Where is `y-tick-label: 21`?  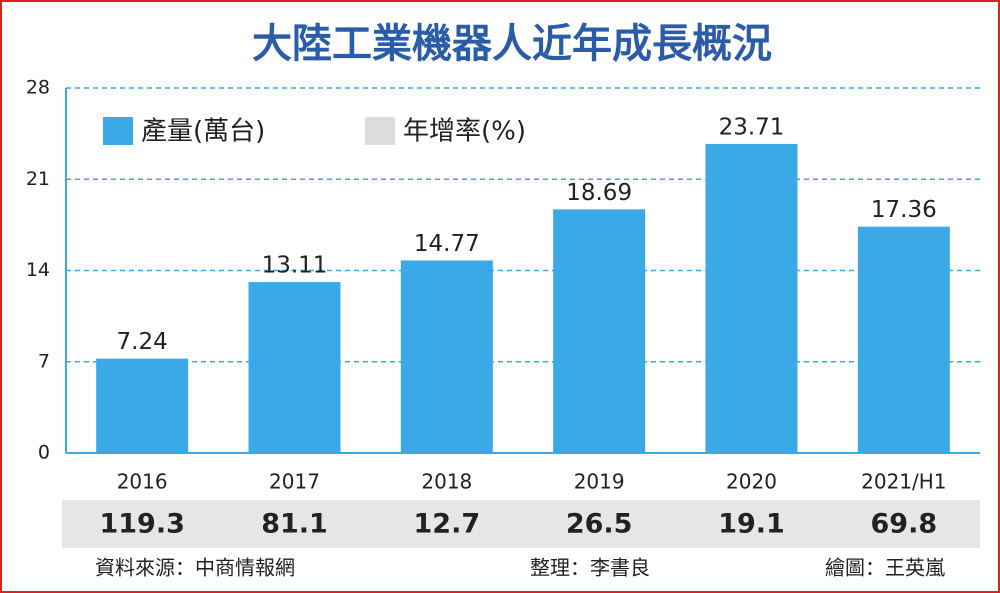 y-tick-label: 21 is located at coordinates (38, 179).